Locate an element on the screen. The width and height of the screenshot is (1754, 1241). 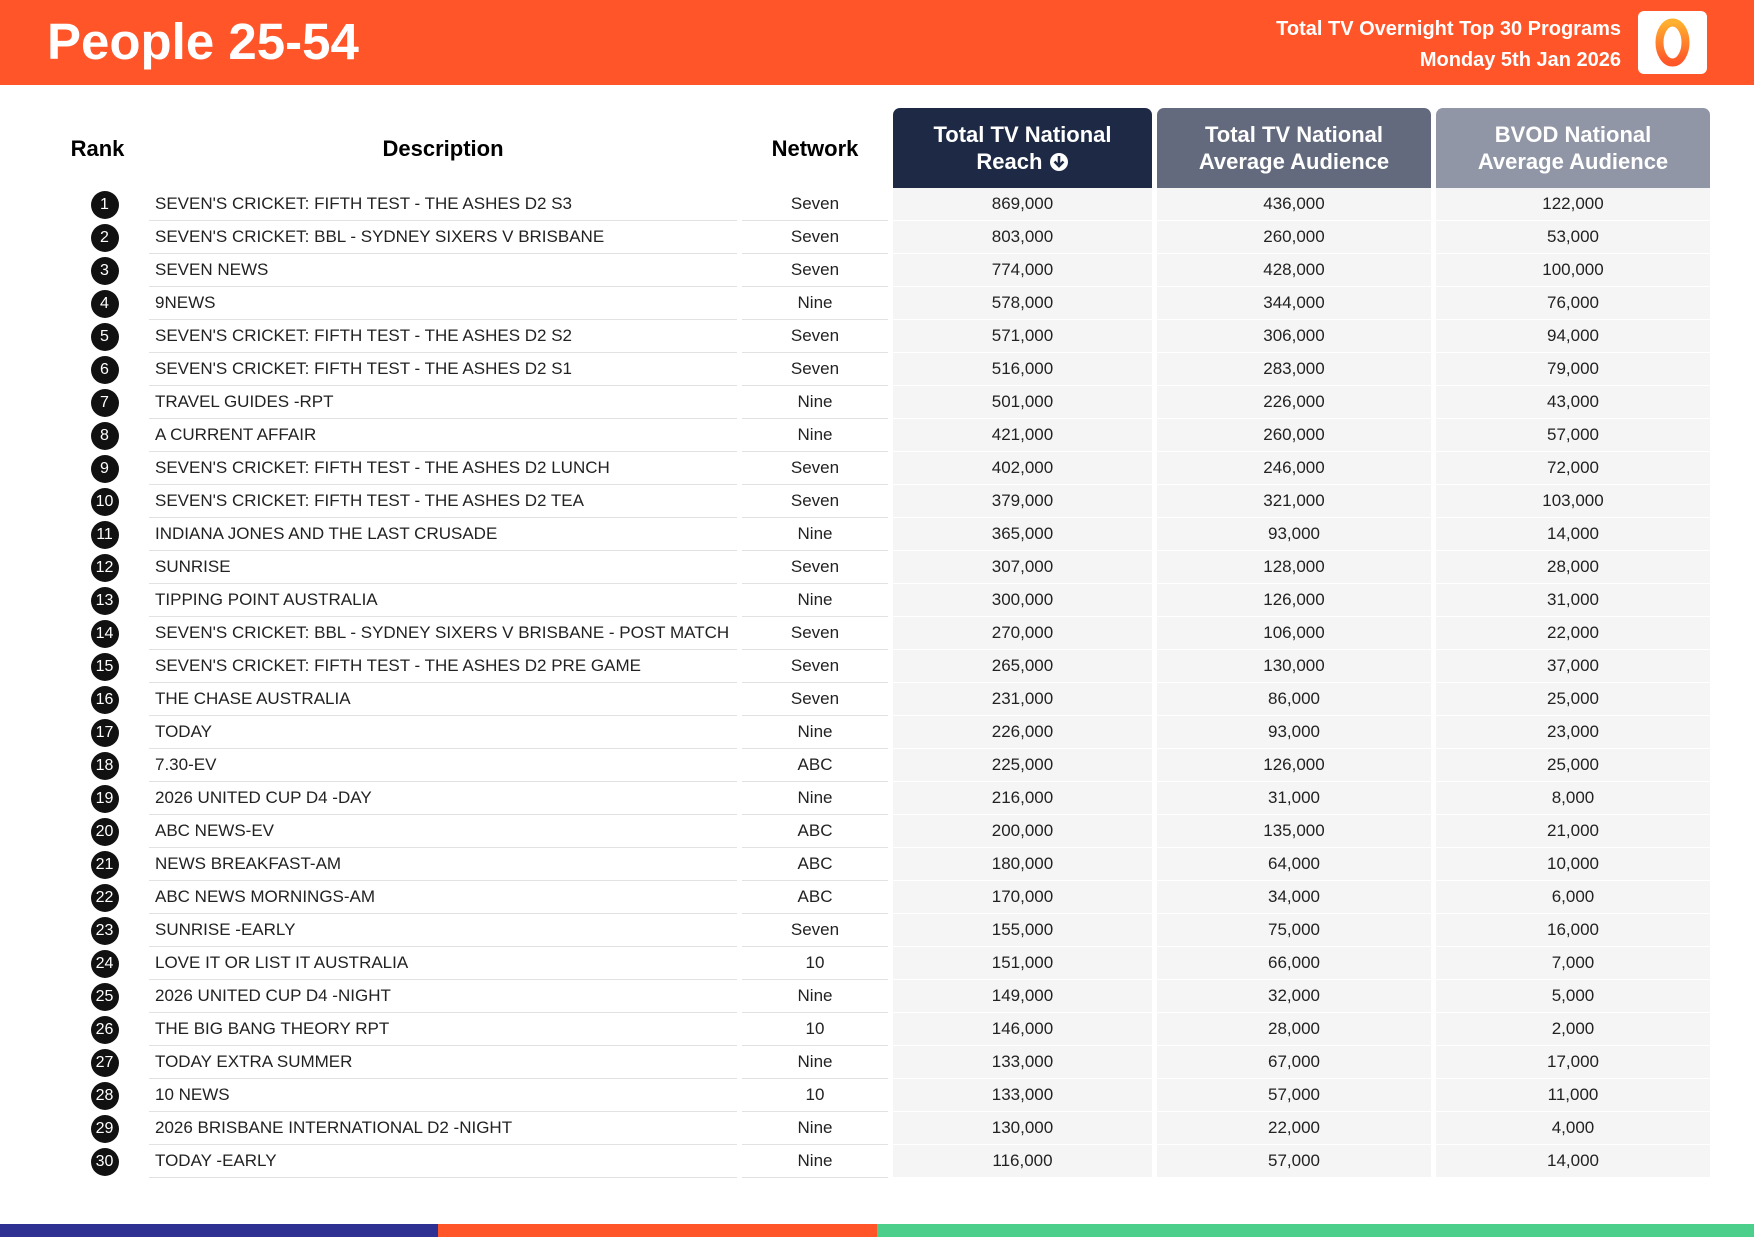
value-cell: 321,000 is located at coordinates (1294, 501).